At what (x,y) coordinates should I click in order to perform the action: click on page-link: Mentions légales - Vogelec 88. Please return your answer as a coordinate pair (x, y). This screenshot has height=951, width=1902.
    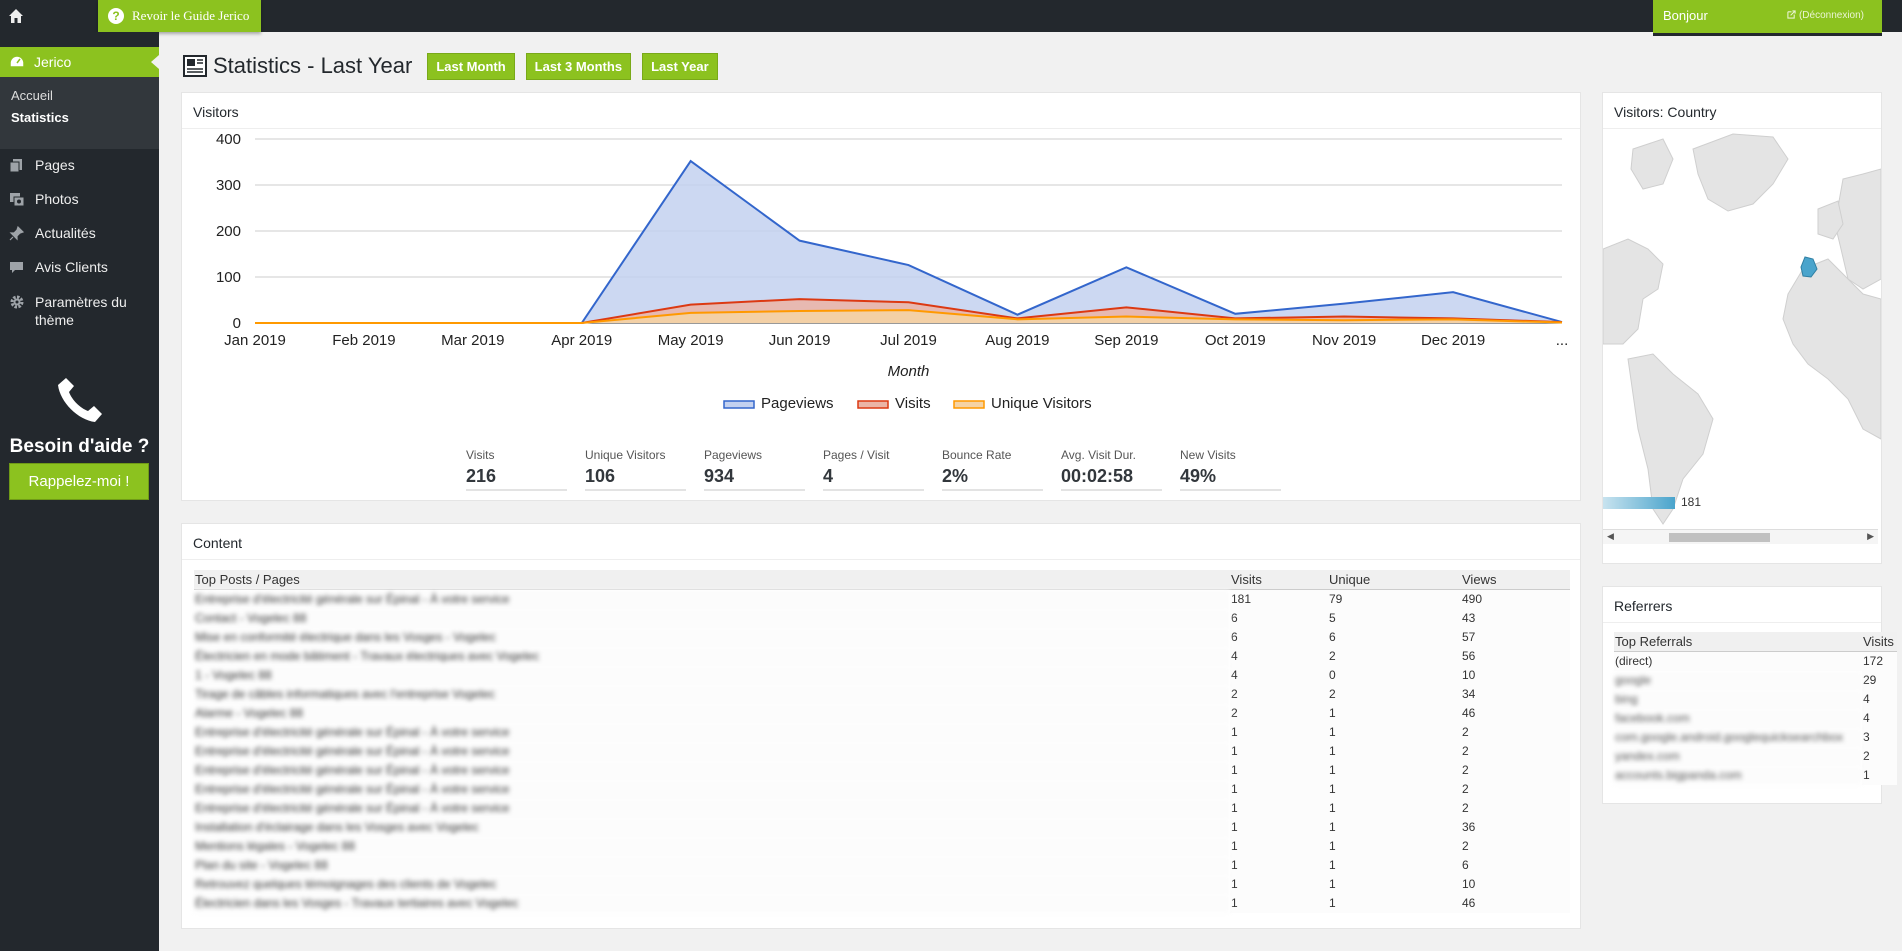
    Looking at the image, I should click on (712, 846).